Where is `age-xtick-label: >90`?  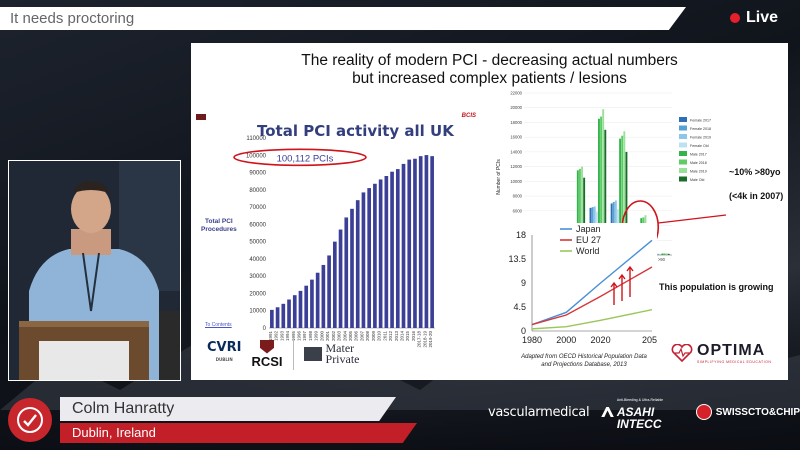
age-xtick-label: >90 is located at coordinates (662, 259).